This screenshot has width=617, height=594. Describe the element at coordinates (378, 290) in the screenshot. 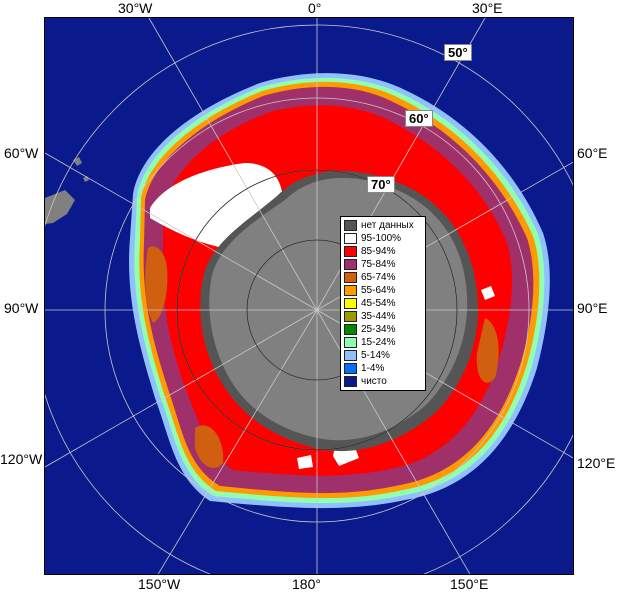

I see `legend-label: 55-64%` at that location.